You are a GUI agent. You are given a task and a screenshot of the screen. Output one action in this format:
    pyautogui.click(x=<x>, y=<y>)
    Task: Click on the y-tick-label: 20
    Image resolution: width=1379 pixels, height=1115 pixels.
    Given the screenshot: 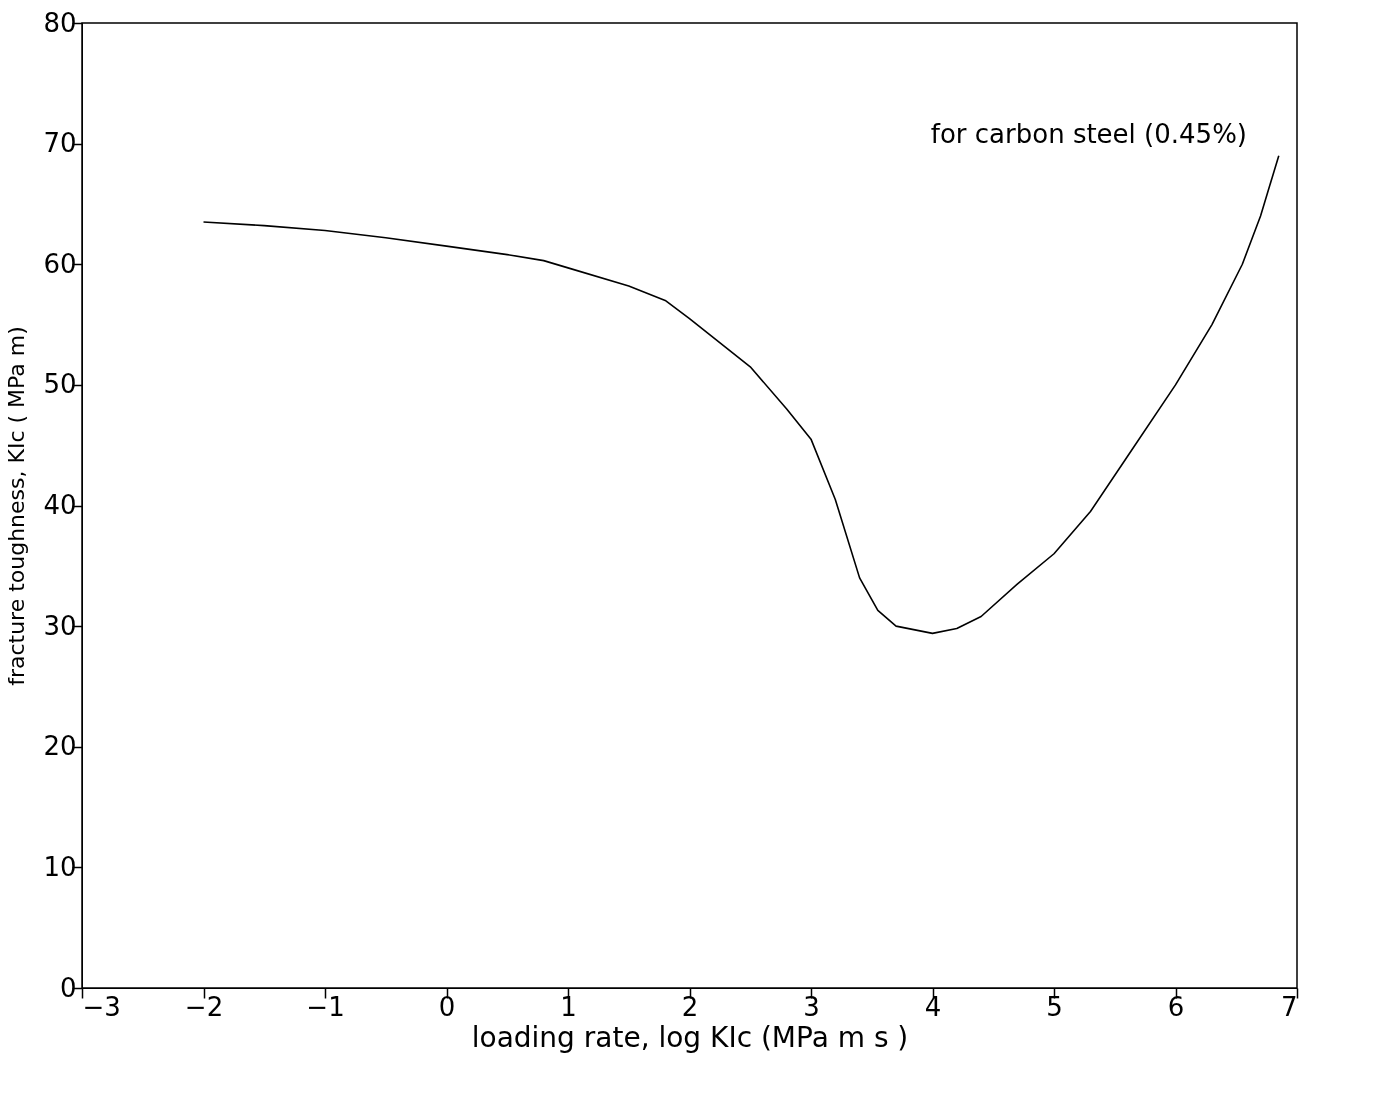 What is the action you would take?
    pyautogui.click(x=60, y=746)
    